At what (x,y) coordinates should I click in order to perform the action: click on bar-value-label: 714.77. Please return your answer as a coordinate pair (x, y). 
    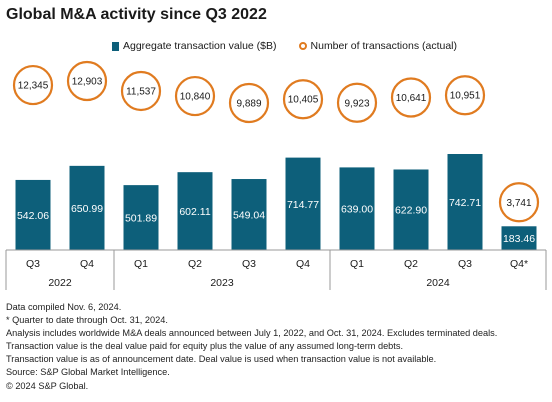
    Looking at the image, I should click on (303, 205).